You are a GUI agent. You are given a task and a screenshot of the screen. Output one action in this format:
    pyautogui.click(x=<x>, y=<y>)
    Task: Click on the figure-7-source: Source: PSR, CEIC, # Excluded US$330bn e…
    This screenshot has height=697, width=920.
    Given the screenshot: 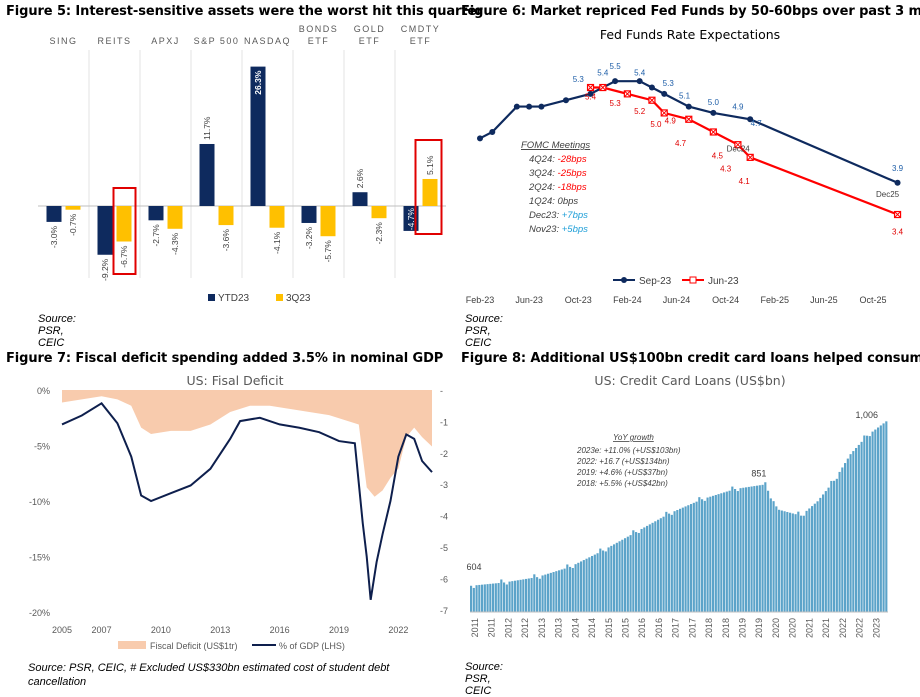 What is the action you would take?
    pyautogui.click(x=209, y=675)
    